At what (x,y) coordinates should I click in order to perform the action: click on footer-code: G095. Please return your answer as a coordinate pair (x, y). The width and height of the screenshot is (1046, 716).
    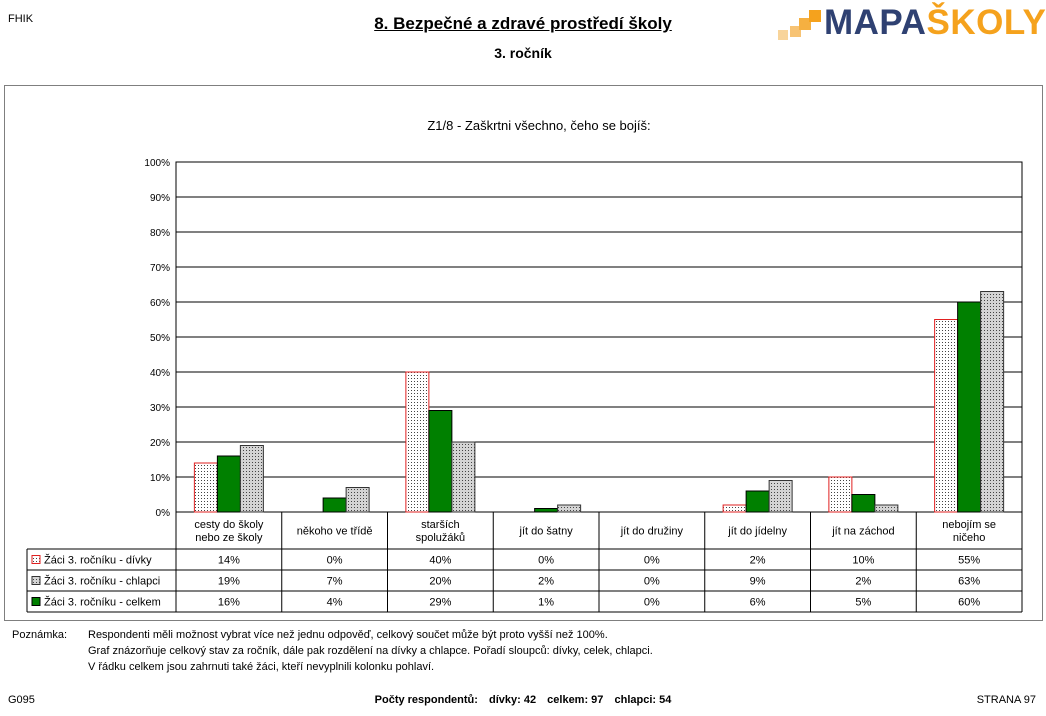
    Looking at the image, I should click on (21, 700).